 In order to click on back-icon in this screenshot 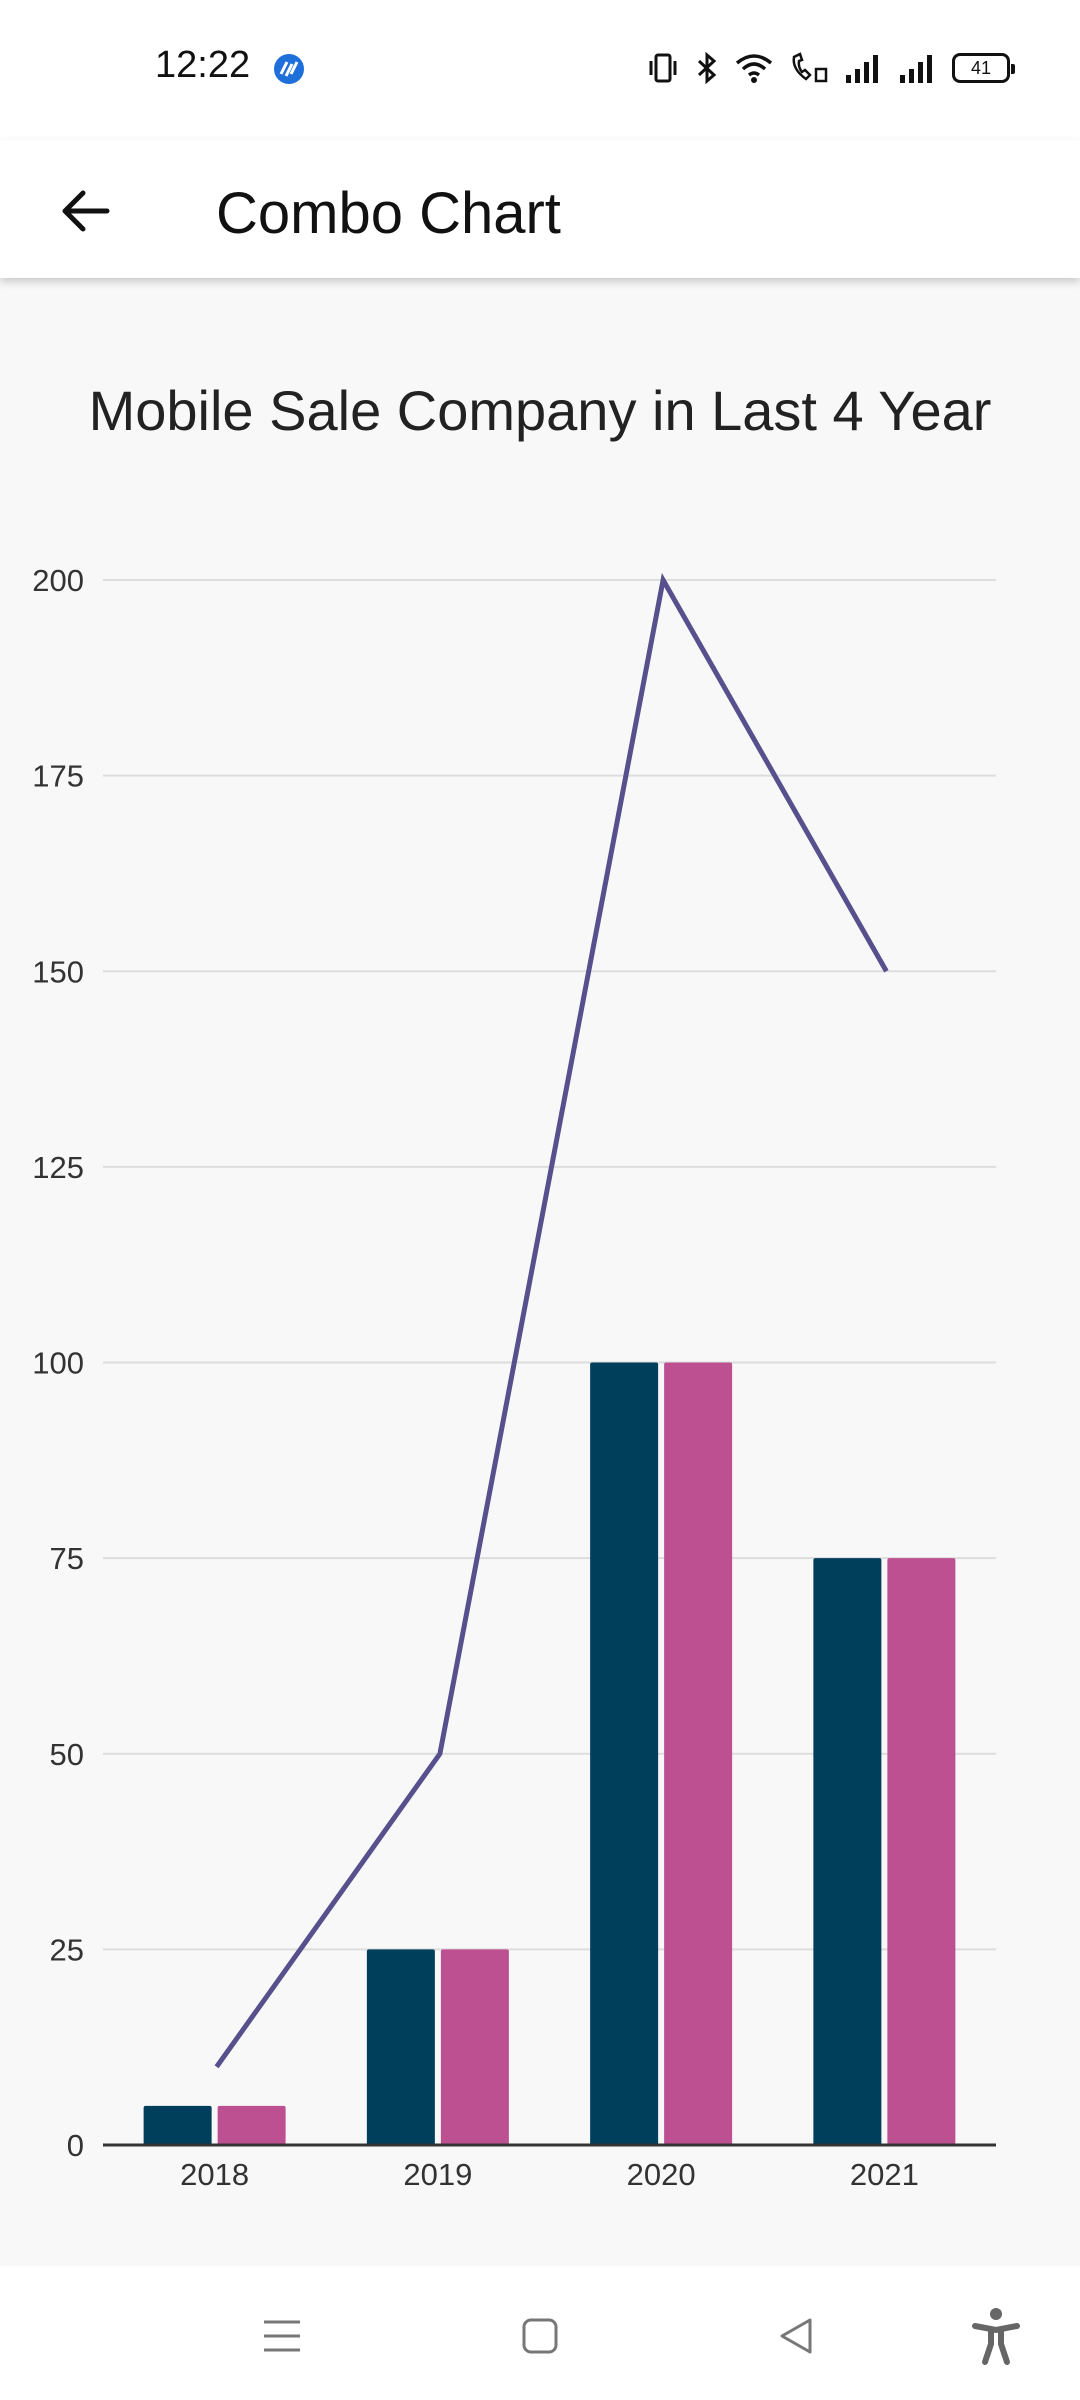, I will do `click(796, 2336)`.